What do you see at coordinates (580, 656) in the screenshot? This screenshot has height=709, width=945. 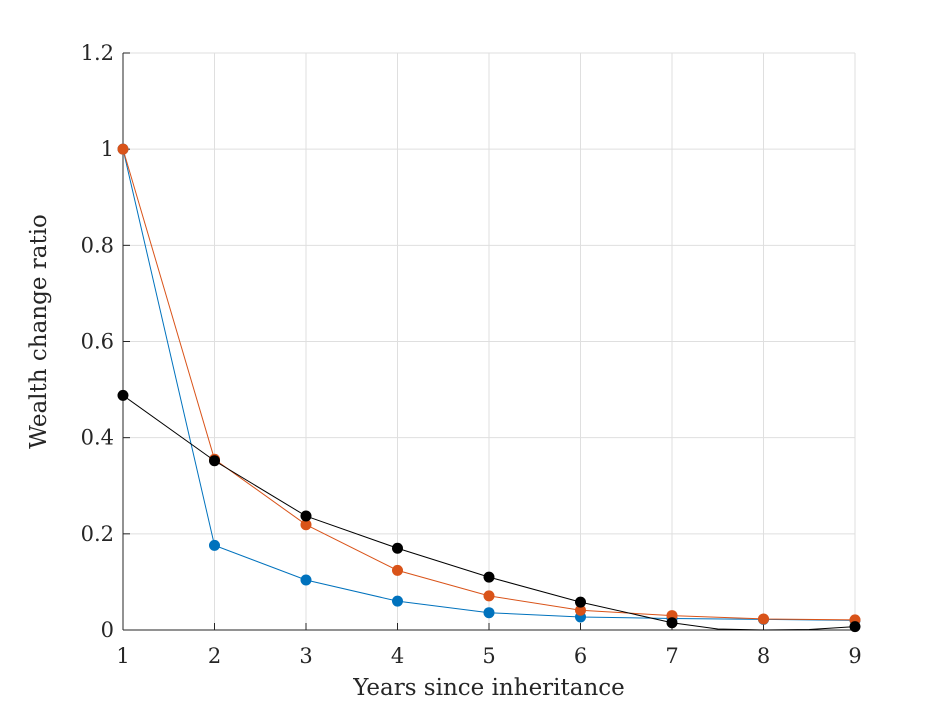 I see `x-tick-label: 6` at bounding box center [580, 656].